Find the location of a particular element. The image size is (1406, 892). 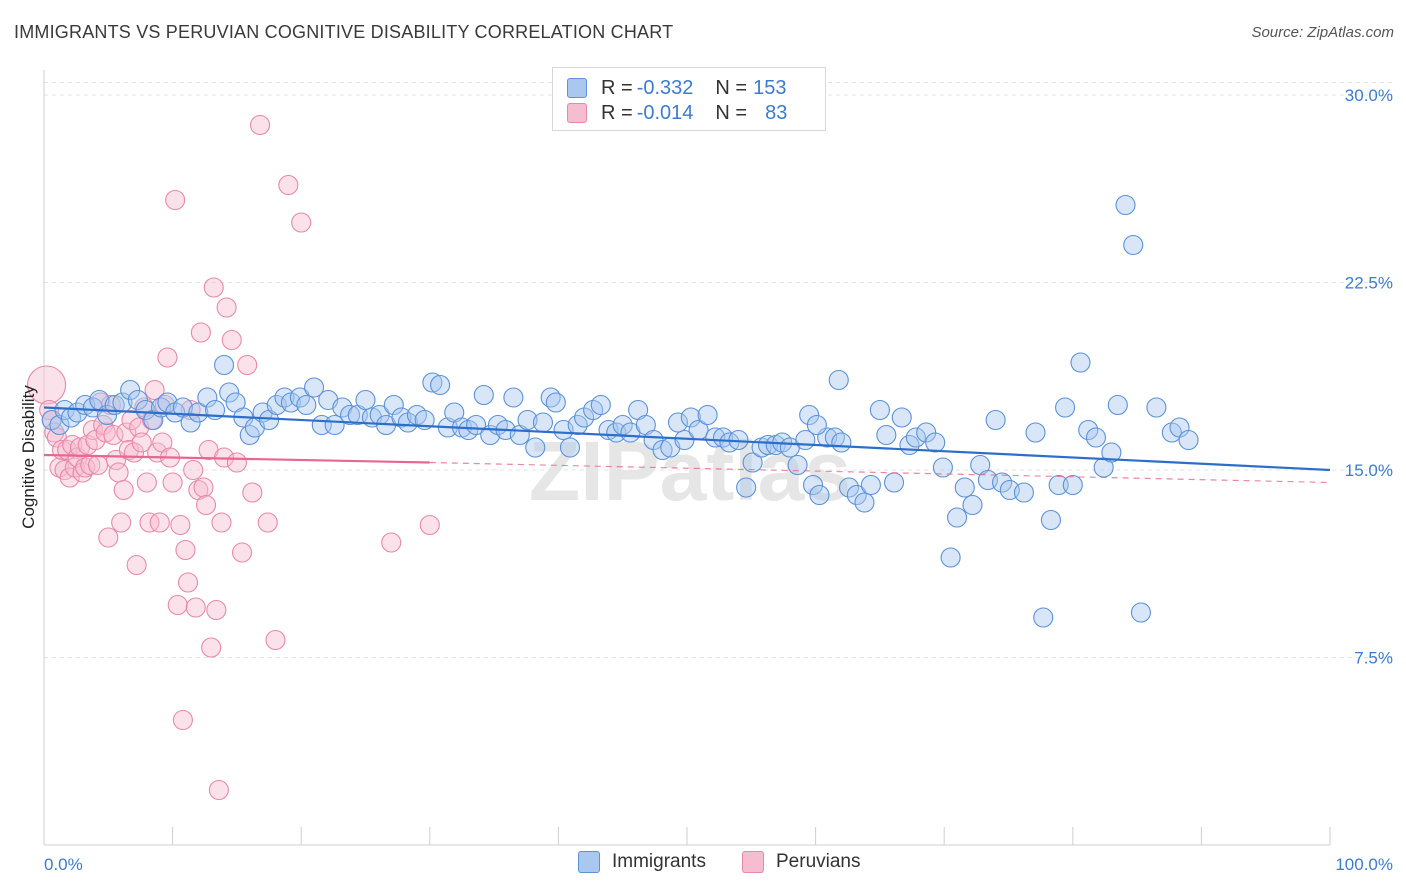

source-label: Source: ZipAtlas.com is located at coordinates (1322, 32).